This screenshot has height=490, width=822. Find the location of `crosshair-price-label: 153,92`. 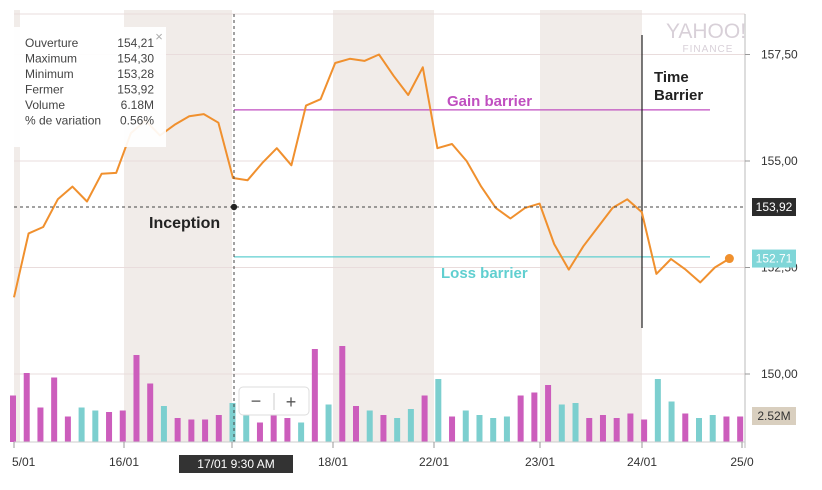

crosshair-price-label: 153,92 is located at coordinates (774, 207).